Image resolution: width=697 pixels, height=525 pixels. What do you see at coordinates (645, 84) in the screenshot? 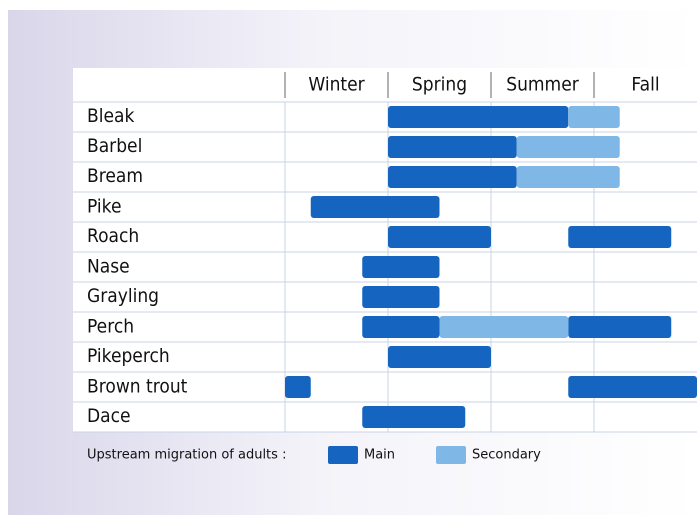
I see `season-label: Fall` at bounding box center [645, 84].